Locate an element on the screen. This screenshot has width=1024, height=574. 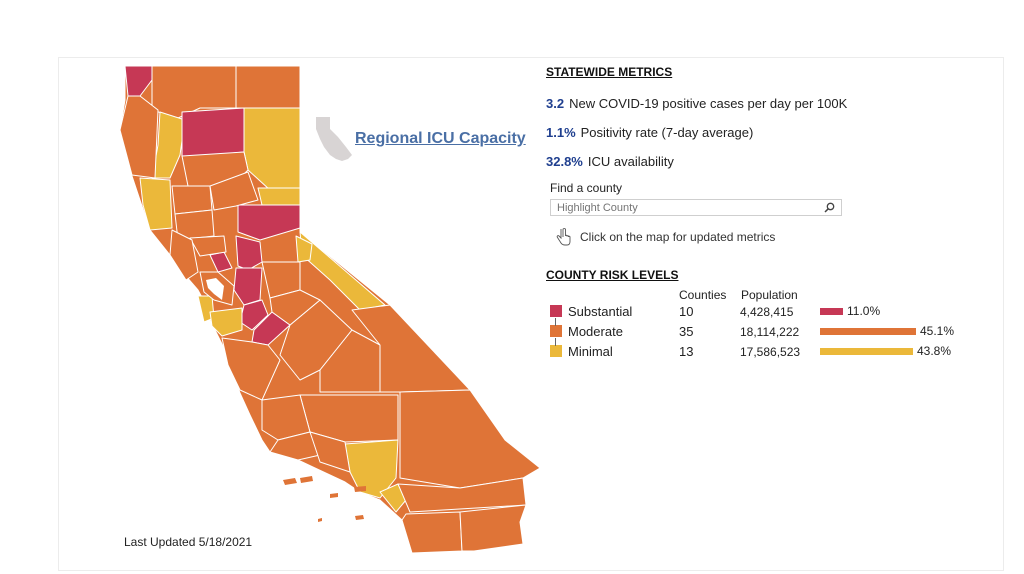
county-alpine is located at coordinates (304, 249).